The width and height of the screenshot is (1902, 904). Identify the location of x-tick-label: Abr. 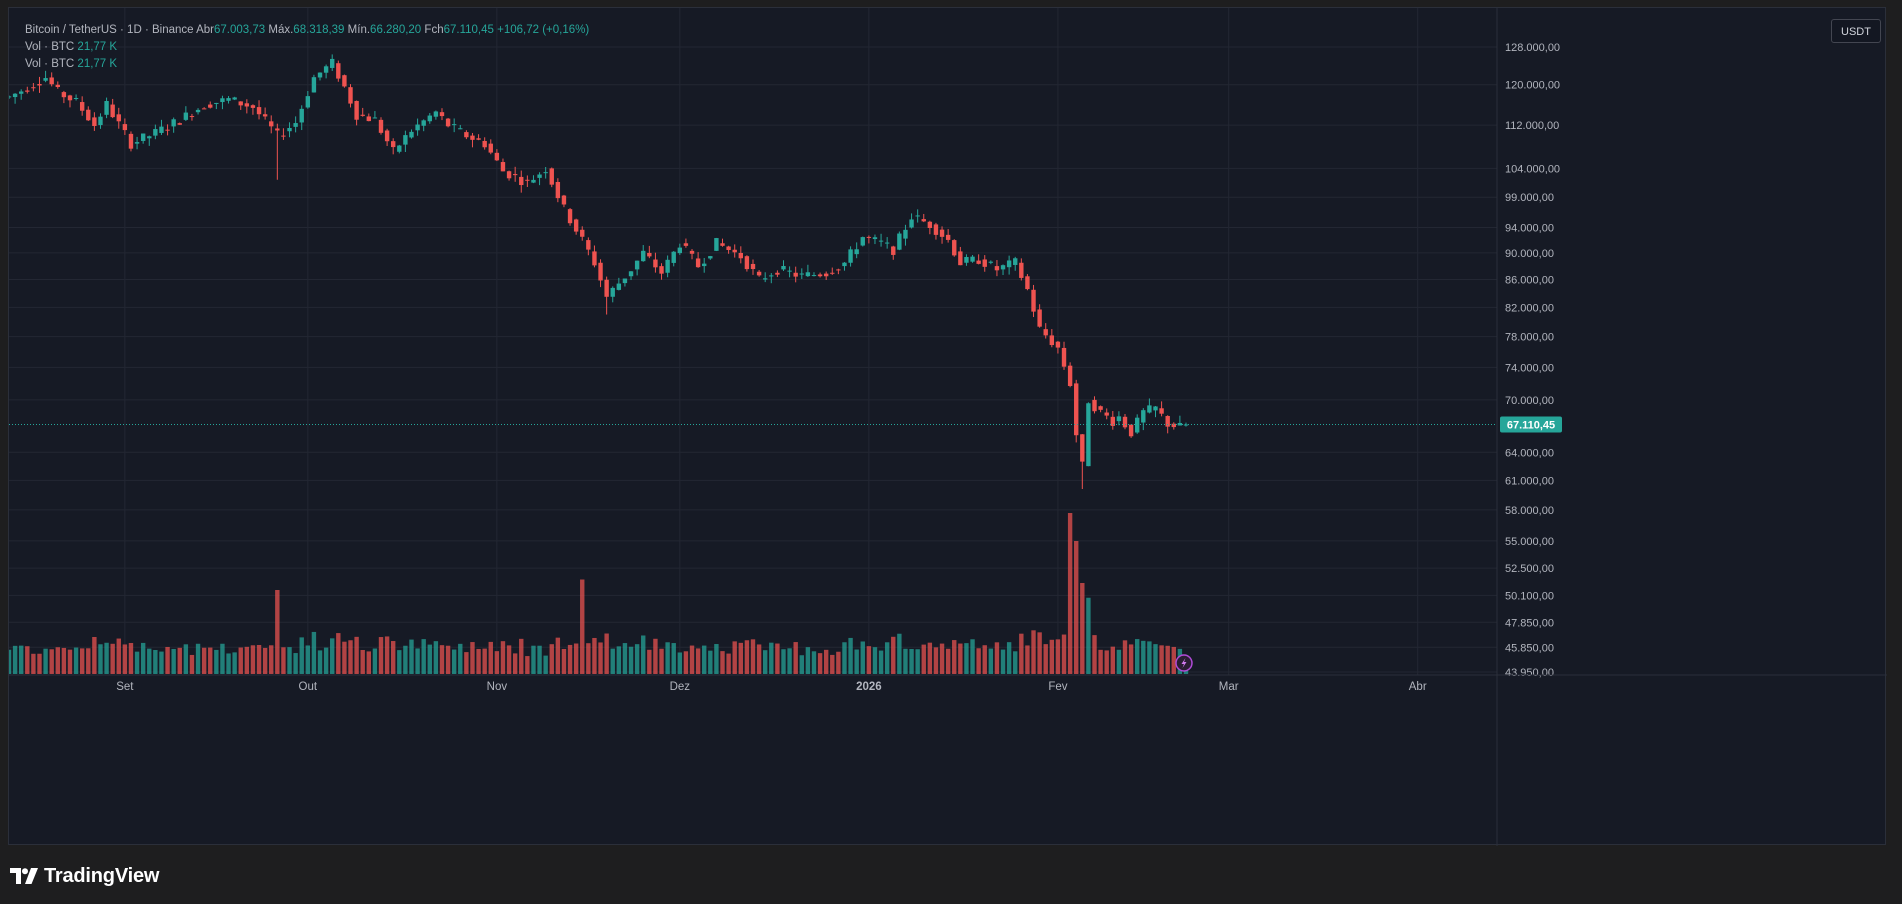
(1418, 687).